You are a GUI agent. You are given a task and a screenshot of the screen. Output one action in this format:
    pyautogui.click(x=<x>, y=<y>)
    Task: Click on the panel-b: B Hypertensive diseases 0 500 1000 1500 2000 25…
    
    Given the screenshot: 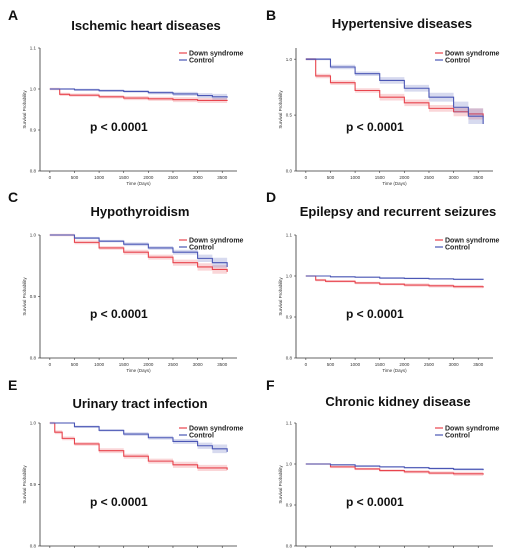 What is the action you would take?
    pyautogui.click(x=383, y=96)
    